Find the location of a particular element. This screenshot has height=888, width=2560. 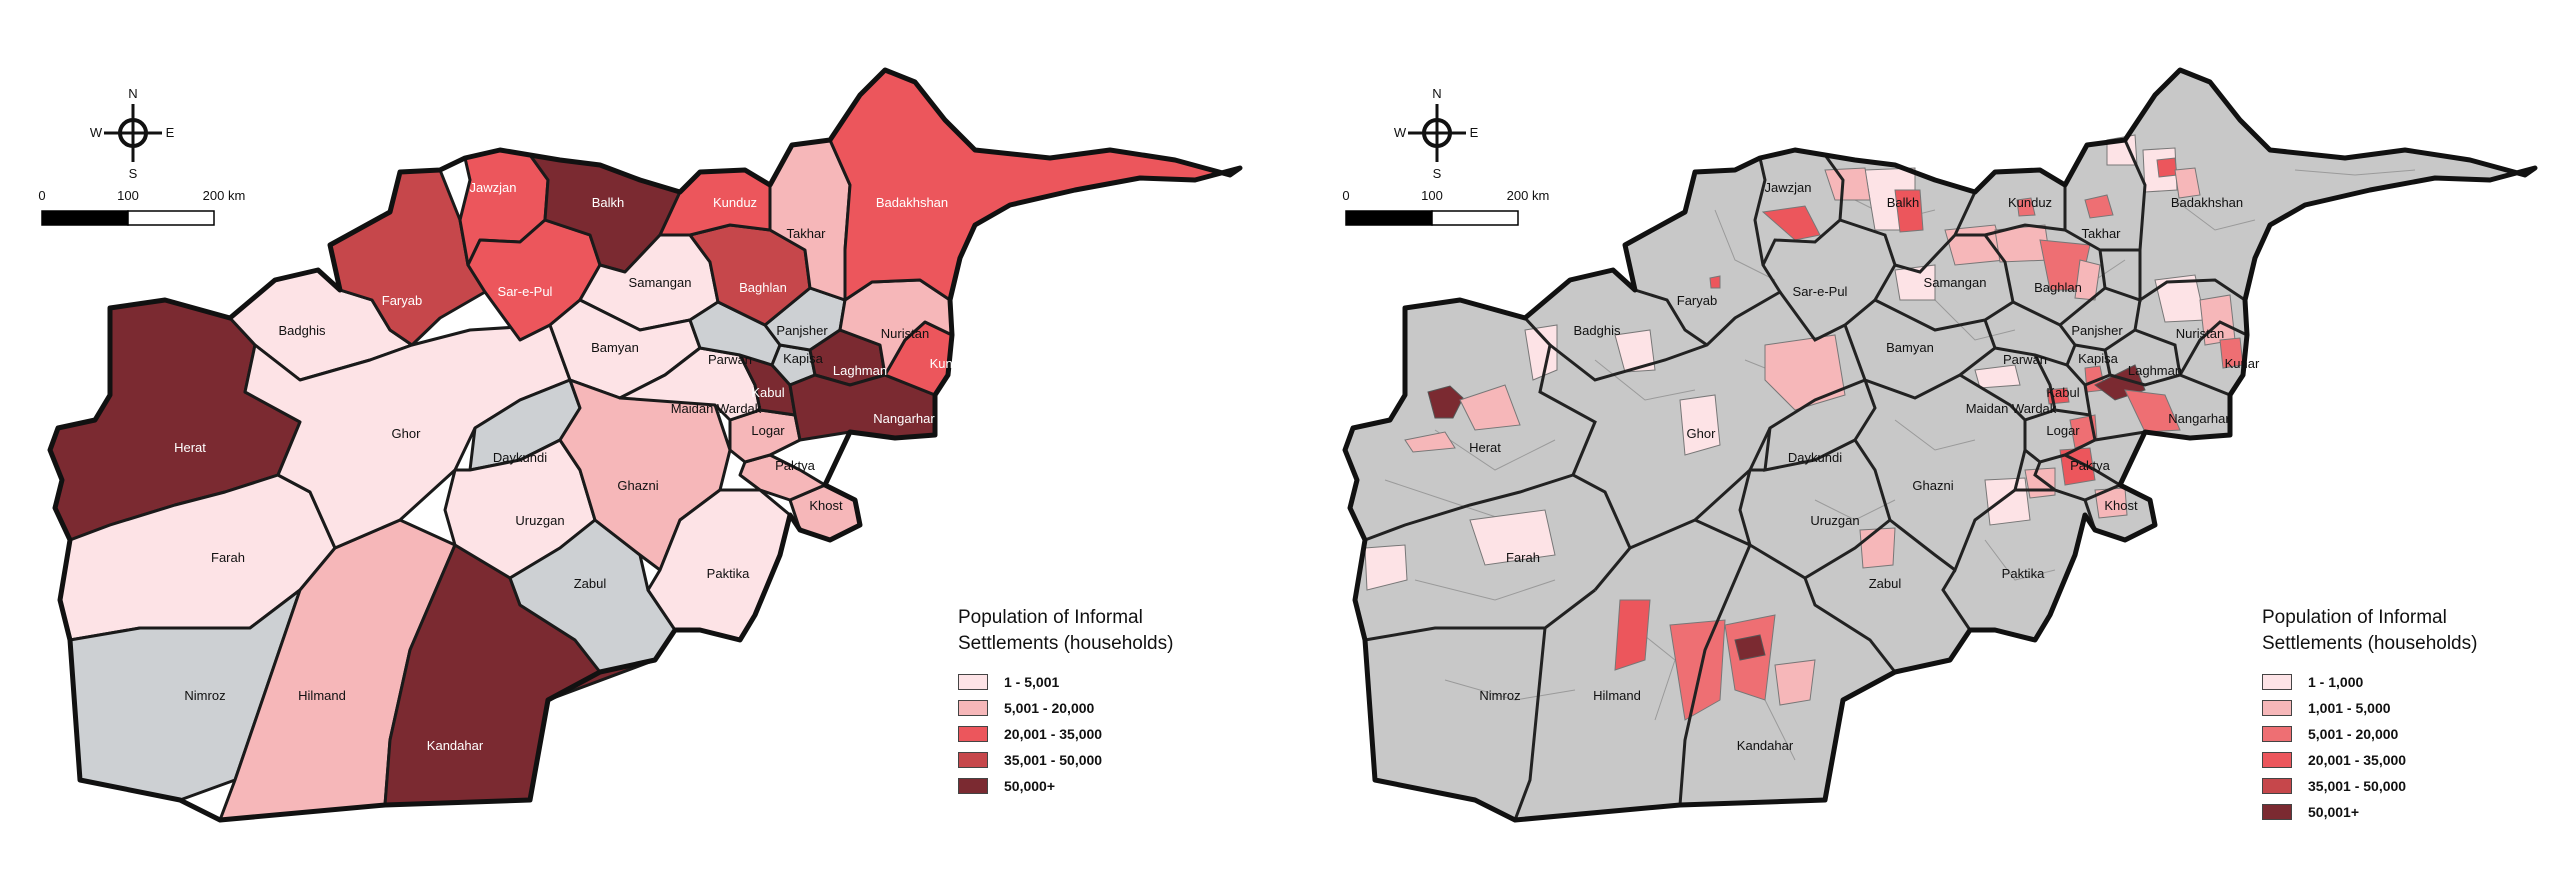

label-panjsher: Panjsher is located at coordinates (2097, 330).